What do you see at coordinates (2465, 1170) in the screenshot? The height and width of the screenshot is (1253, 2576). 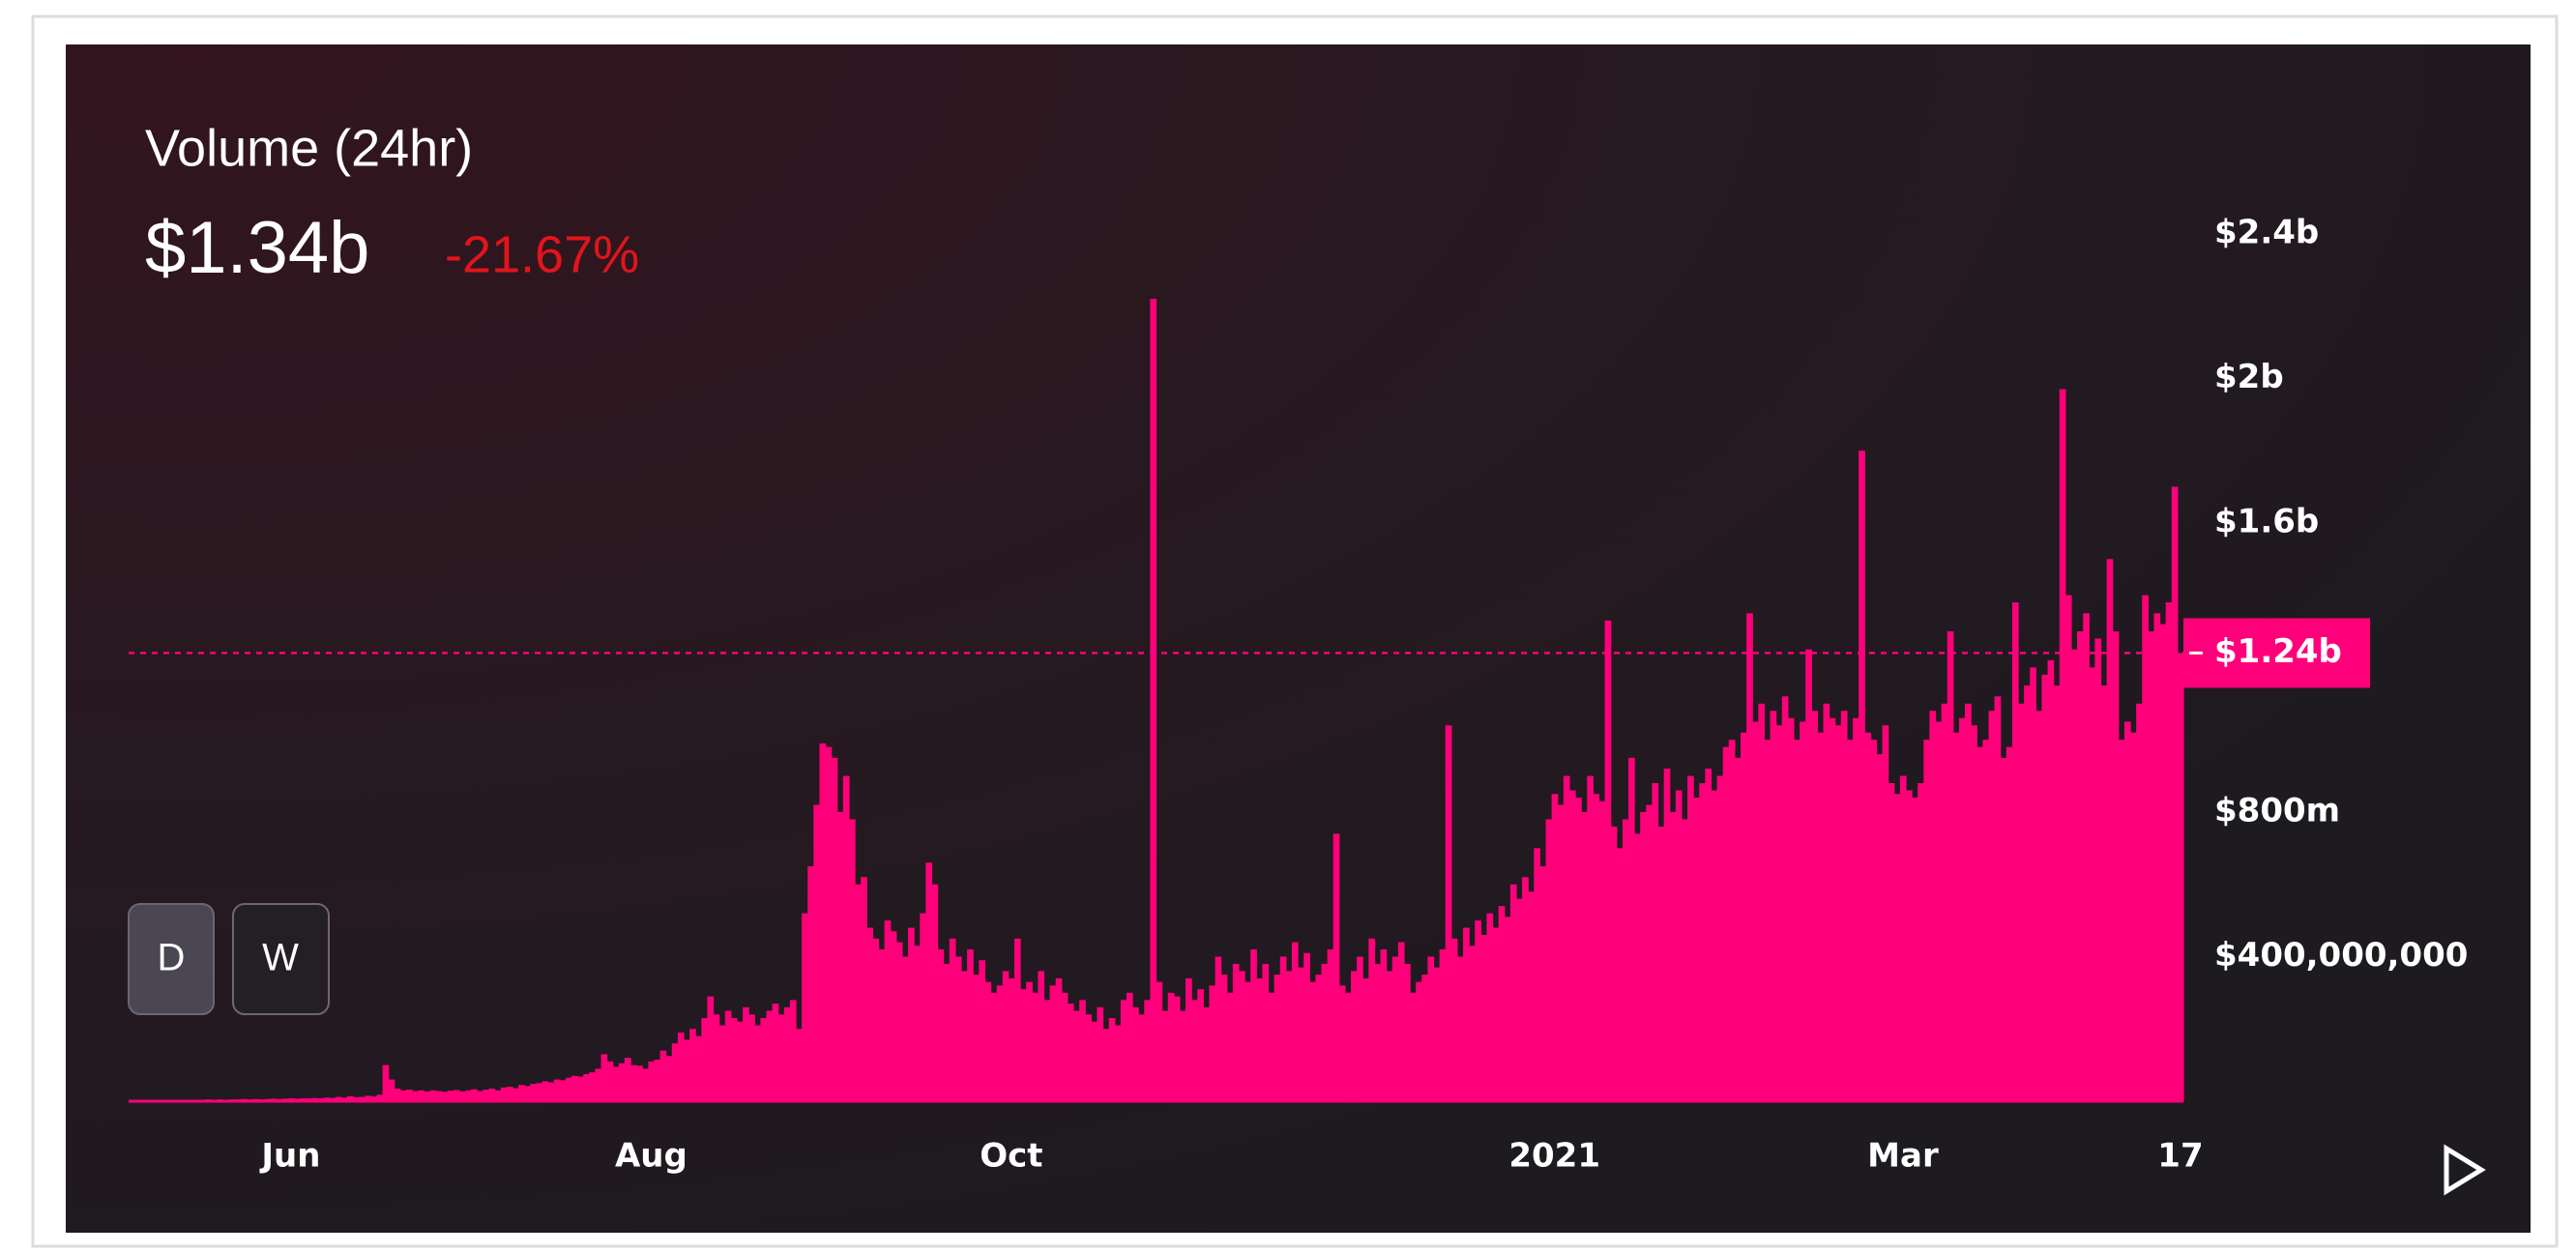 I see `play-icon` at bounding box center [2465, 1170].